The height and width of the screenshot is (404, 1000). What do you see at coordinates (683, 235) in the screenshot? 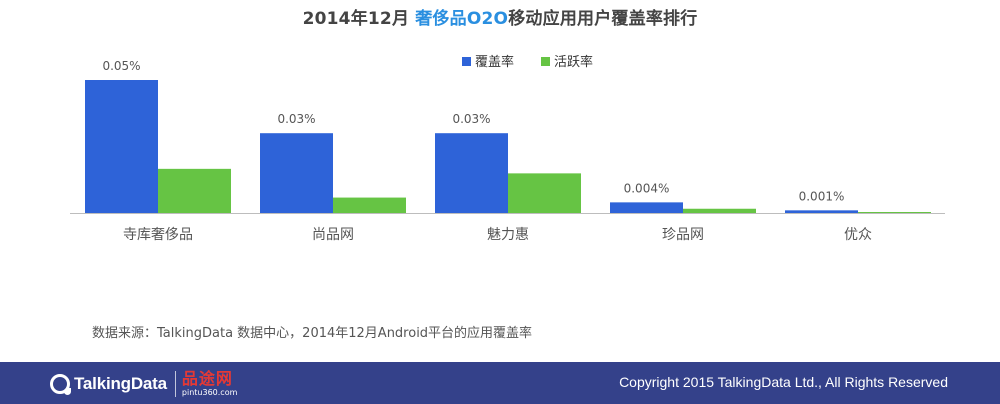
I see `x-tick-label: 珍品网` at bounding box center [683, 235].